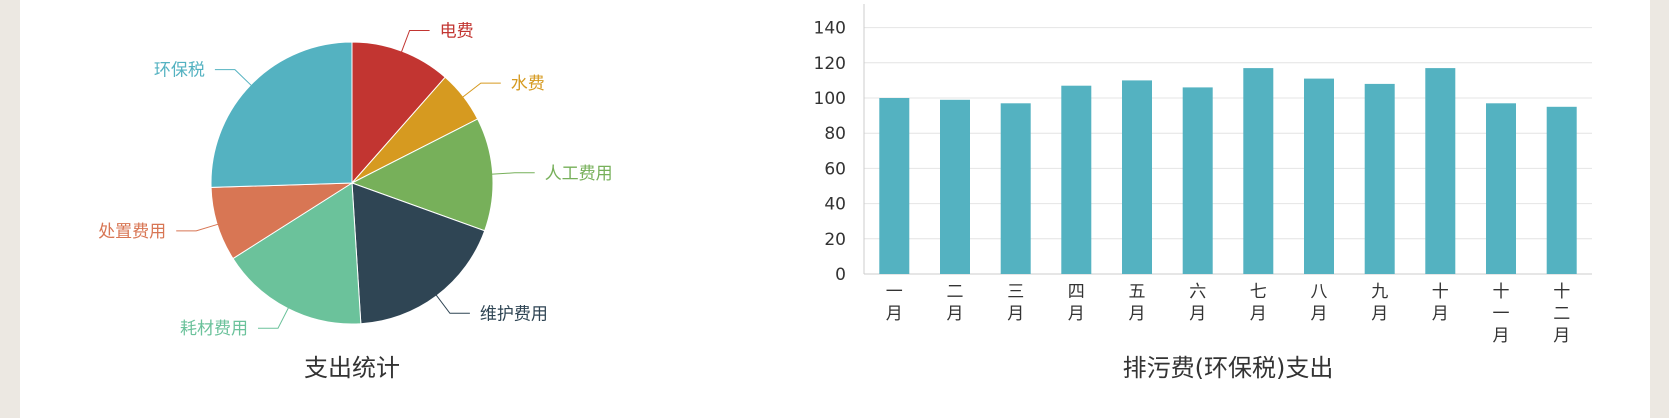 The width and height of the screenshot is (1669, 418). Describe the element at coordinates (1137, 303) in the screenshot. I see `x-tick-label: 五月` at that location.